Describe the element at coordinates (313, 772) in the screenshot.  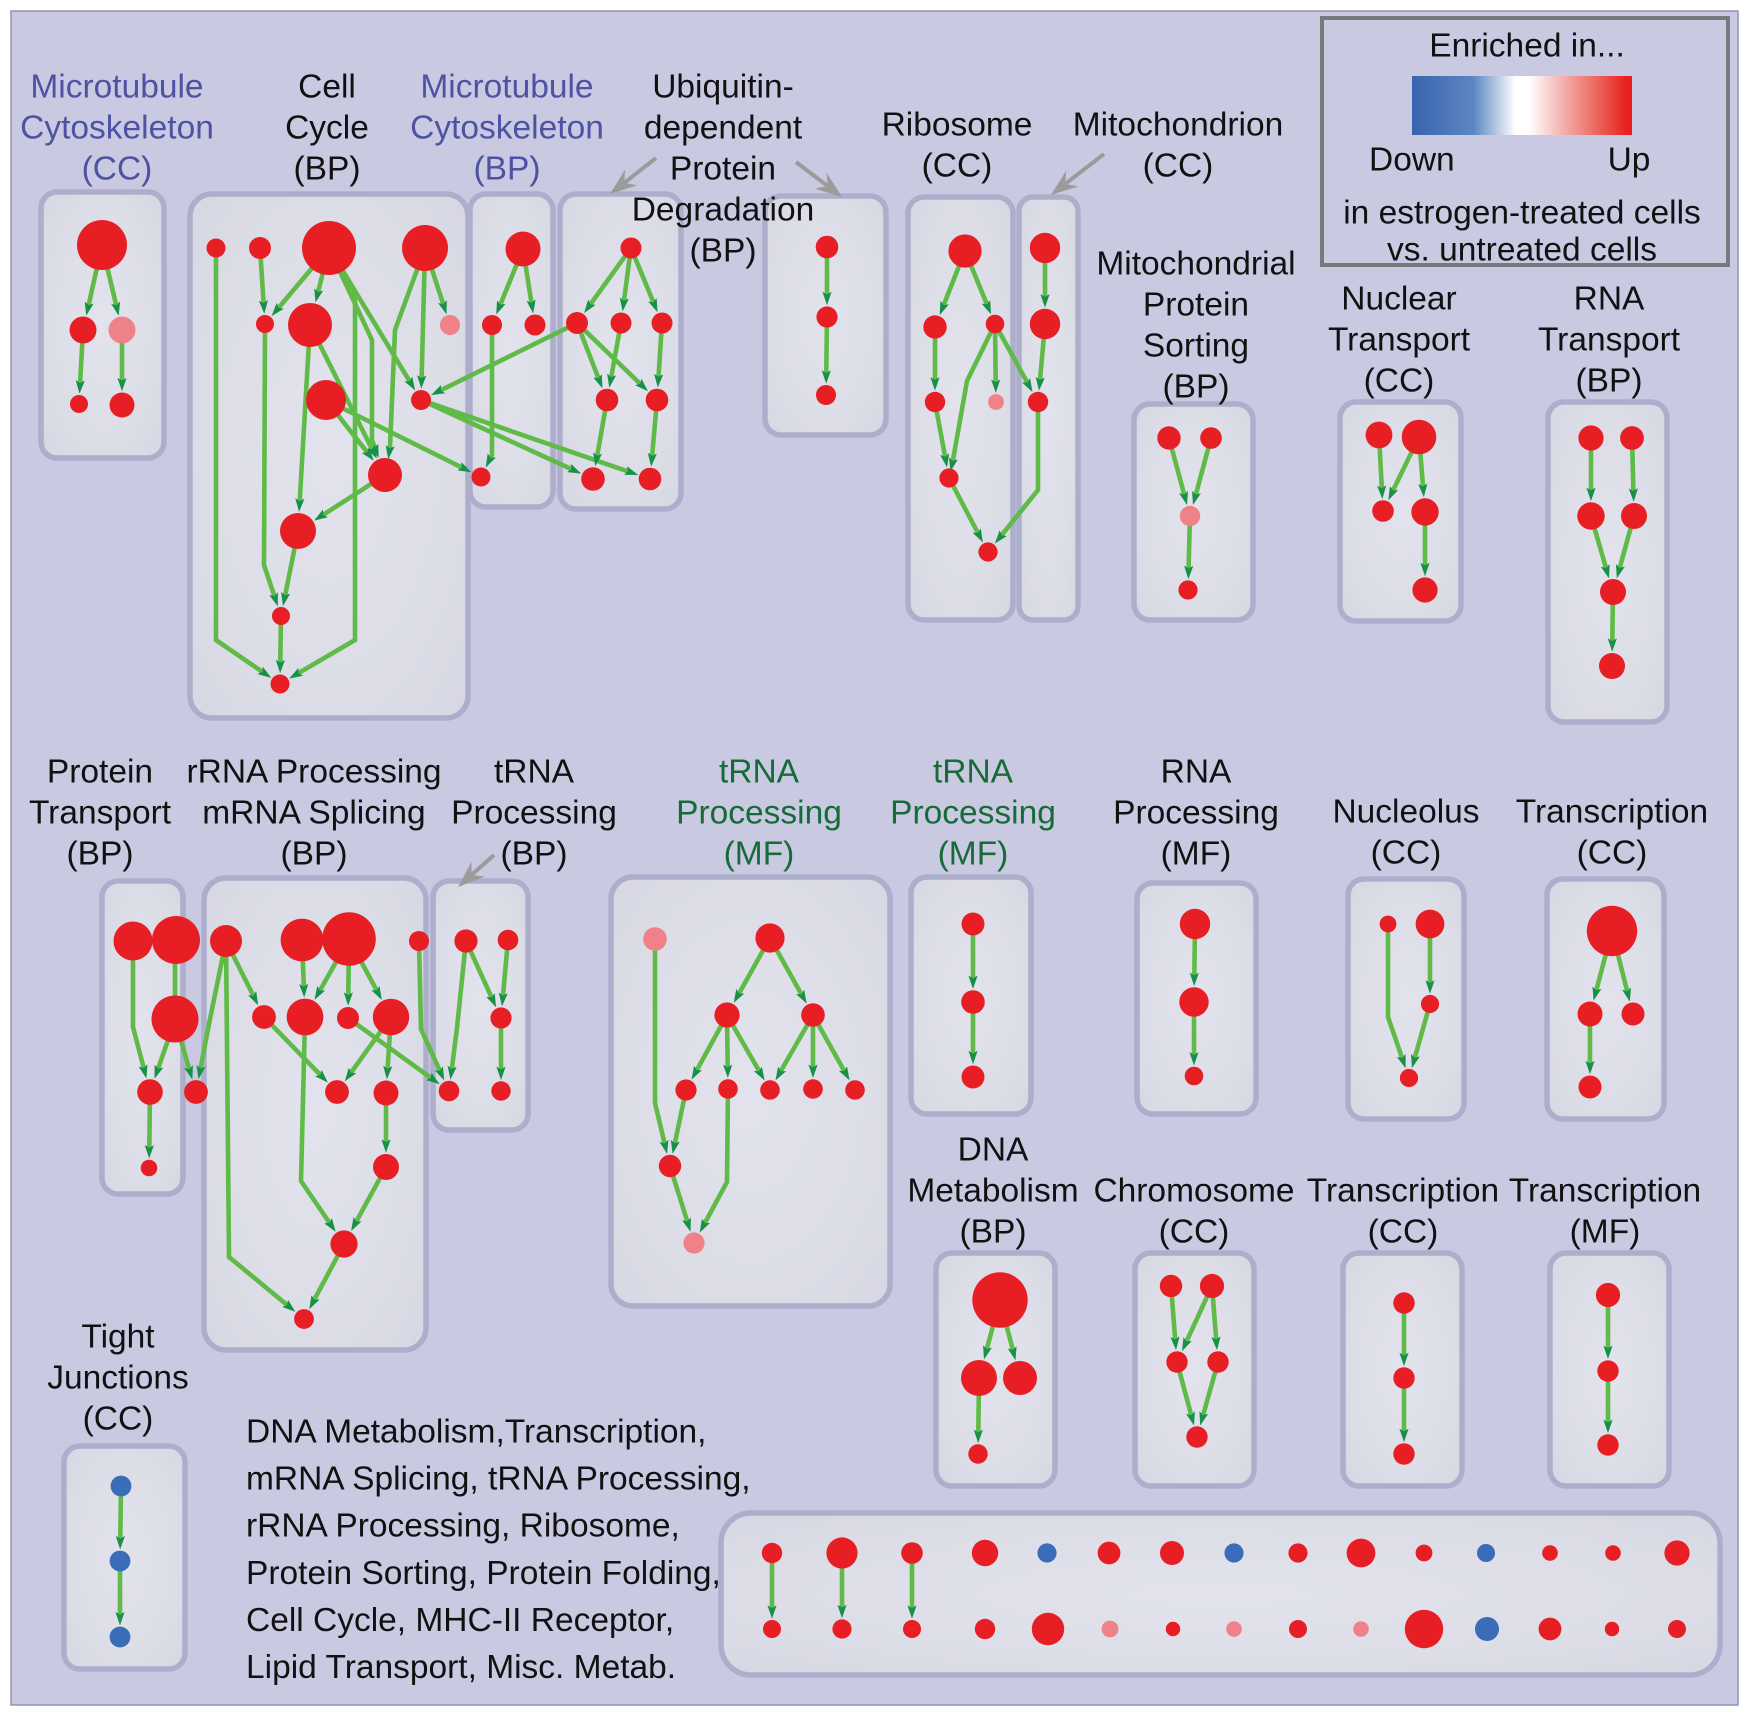
I see `svg-text: rRNA Processing` at that location.